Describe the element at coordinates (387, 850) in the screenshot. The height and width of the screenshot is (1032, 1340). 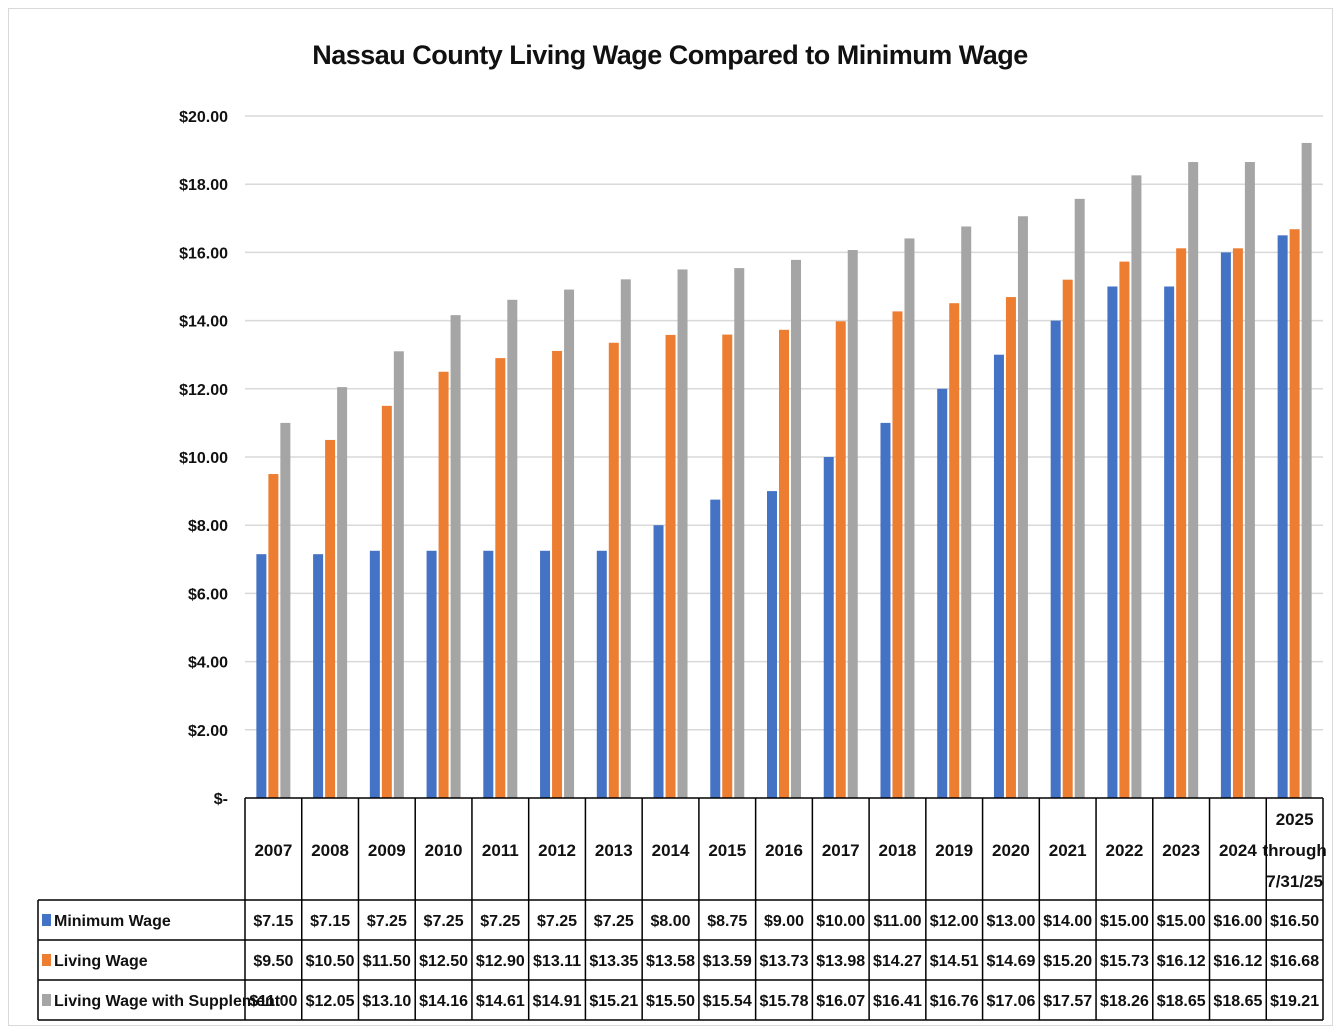
I see `category-label: 2009` at that location.